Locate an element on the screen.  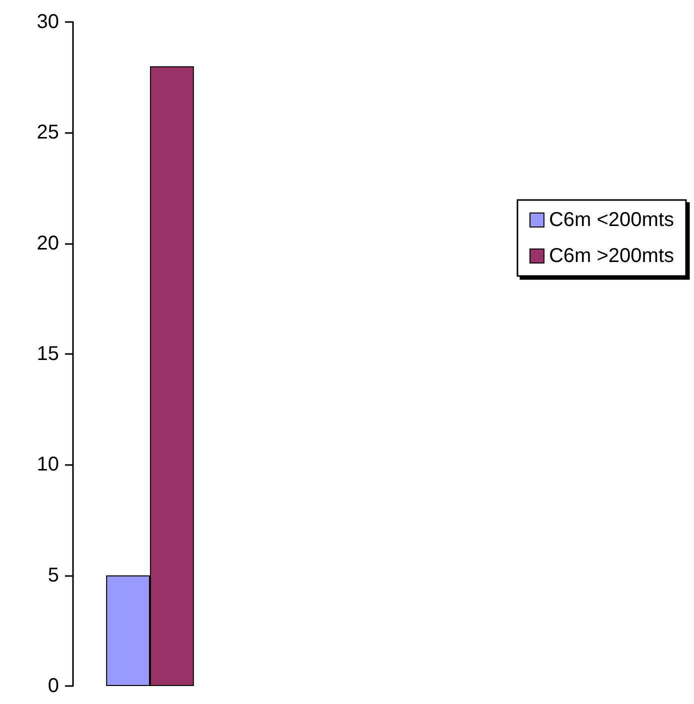
y-tick-label: 10 is located at coordinates (47, 465).